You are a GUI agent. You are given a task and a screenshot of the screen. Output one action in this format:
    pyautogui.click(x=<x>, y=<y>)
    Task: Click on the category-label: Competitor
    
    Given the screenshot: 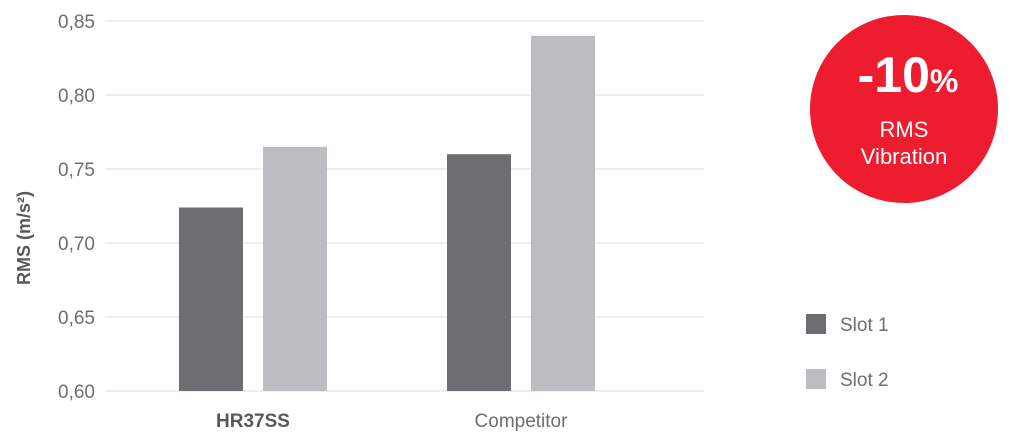 What is the action you would take?
    pyautogui.click(x=522, y=421)
    